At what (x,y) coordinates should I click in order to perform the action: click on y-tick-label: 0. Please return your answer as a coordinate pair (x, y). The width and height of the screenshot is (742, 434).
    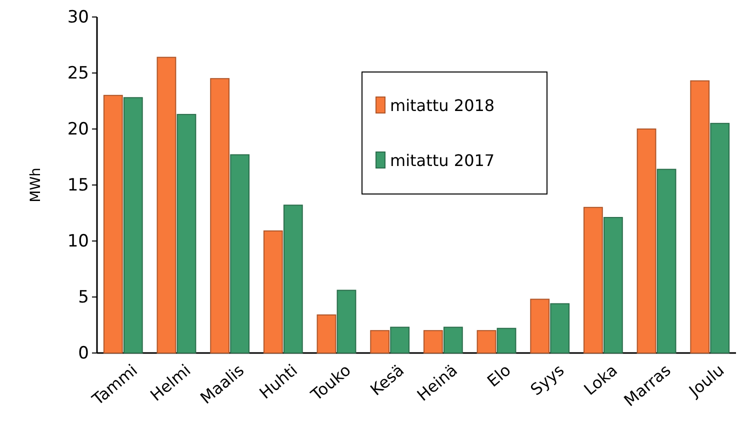
    Looking at the image, I should click on (83, 353).